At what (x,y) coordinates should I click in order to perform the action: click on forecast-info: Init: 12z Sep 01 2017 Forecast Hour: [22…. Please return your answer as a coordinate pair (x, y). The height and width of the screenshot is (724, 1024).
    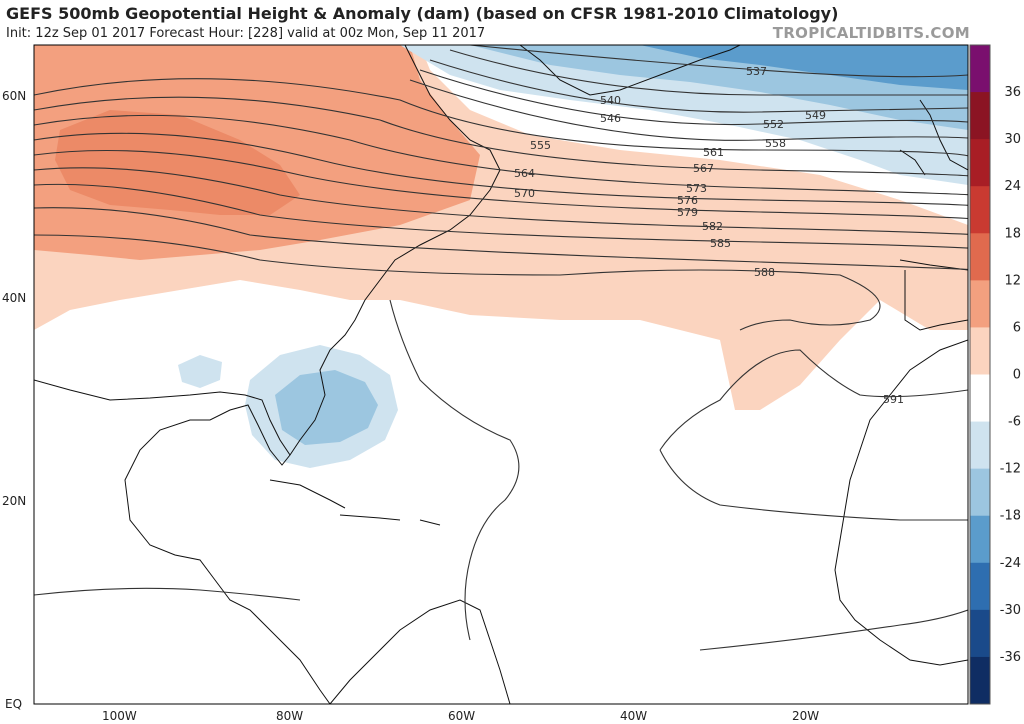
    Looking at the image, I should click on (246, 33).